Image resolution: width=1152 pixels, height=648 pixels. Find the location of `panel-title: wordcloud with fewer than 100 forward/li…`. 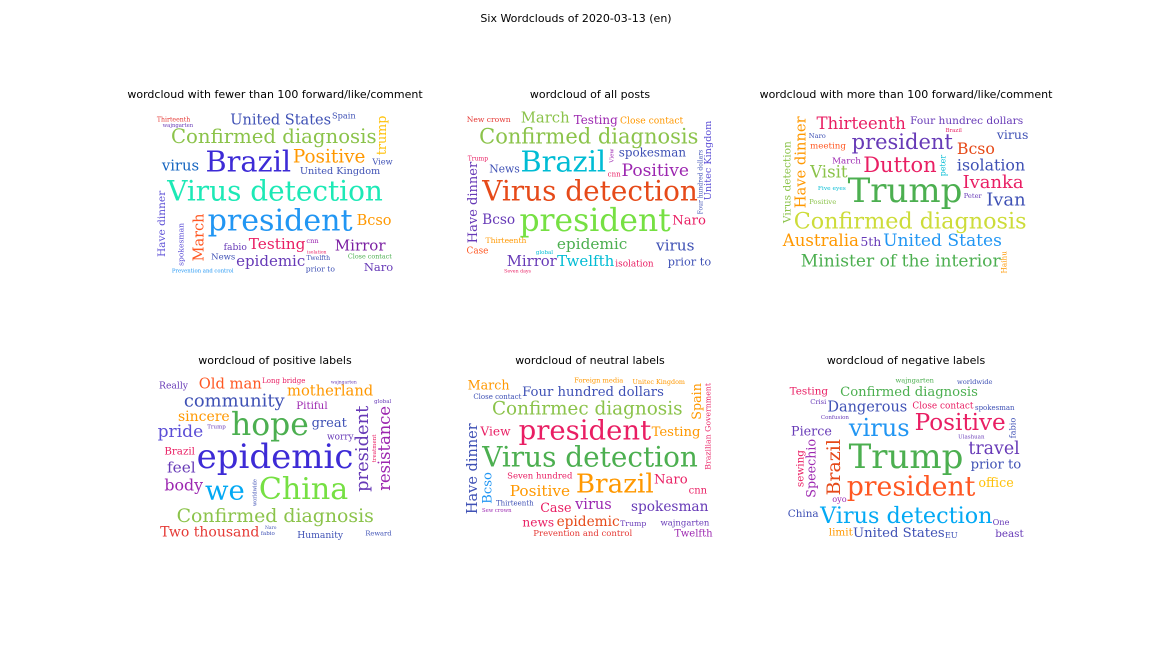

panel-title: wordcloud with fewer than 100 forward/li… is located at coordinates (275, 94).